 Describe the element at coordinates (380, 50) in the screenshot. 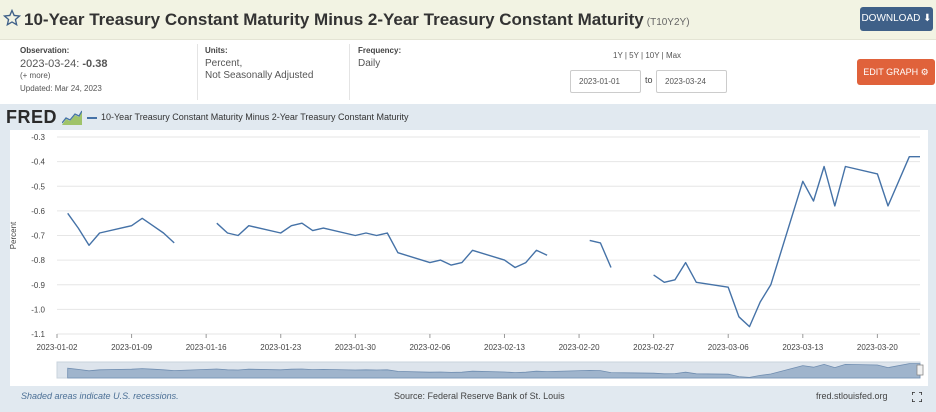

I see `frequency-label: Frequency:` at that location.